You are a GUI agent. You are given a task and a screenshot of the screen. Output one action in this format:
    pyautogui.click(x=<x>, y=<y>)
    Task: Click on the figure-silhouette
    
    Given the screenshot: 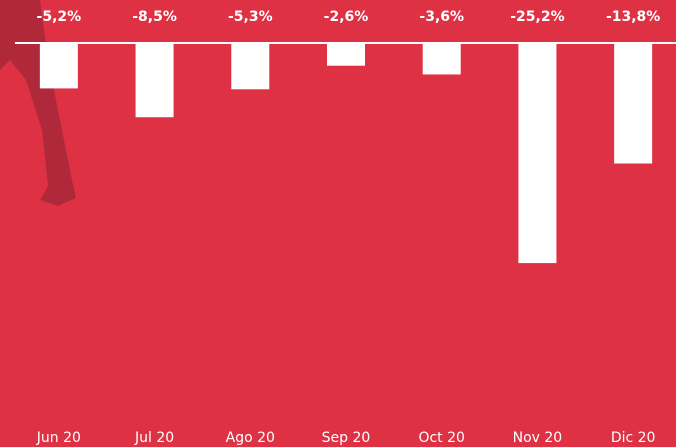 What is the action you would take?
    pyautogui.click(x=38, y=103)
    